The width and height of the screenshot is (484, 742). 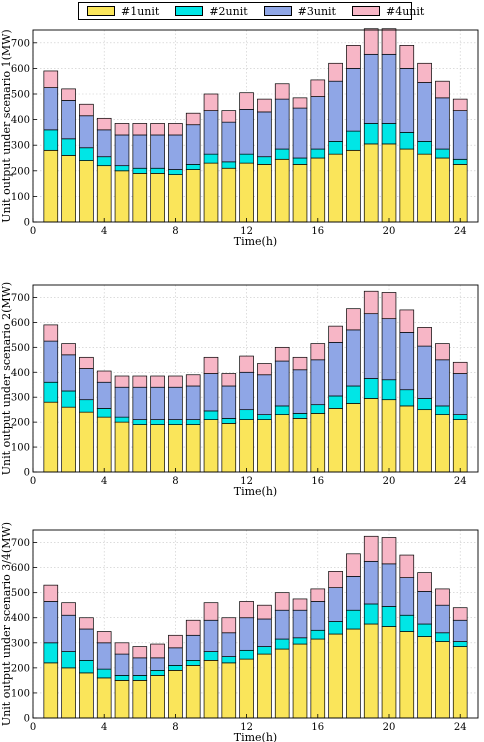 I want to click on y-tick-label: 100, so click(x=20, y=197).